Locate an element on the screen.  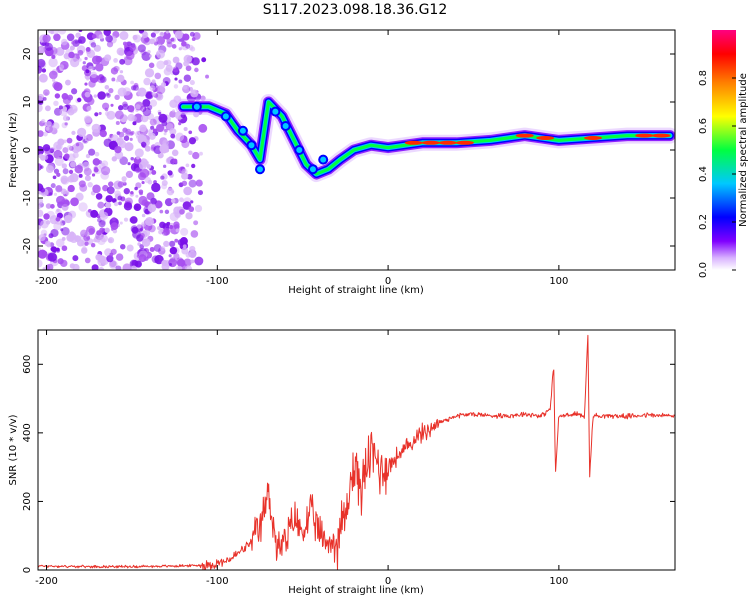
figure-title: S117.2023.098.18.36.G12 is located at coordinates (355, 10).